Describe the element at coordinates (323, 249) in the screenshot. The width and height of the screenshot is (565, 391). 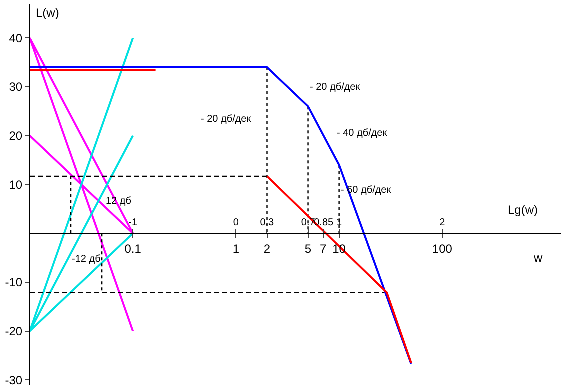
I see `x-tick-label: 7` at that location.